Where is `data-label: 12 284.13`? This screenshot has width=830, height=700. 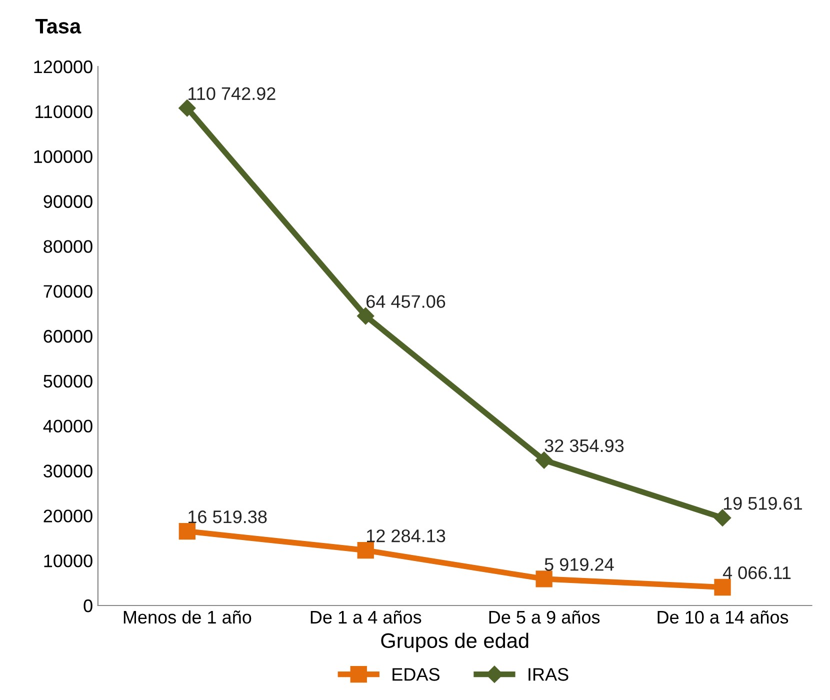
data-label: 12 284.13 is located at coordinates (406, 535).